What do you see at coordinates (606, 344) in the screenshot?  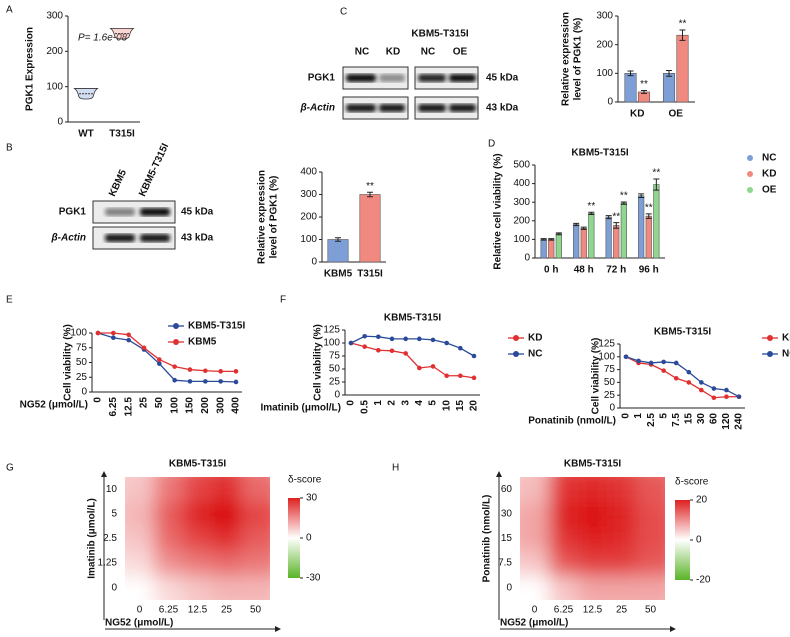 I see `y-tick-label: 125` at bounding box center [606, 344].